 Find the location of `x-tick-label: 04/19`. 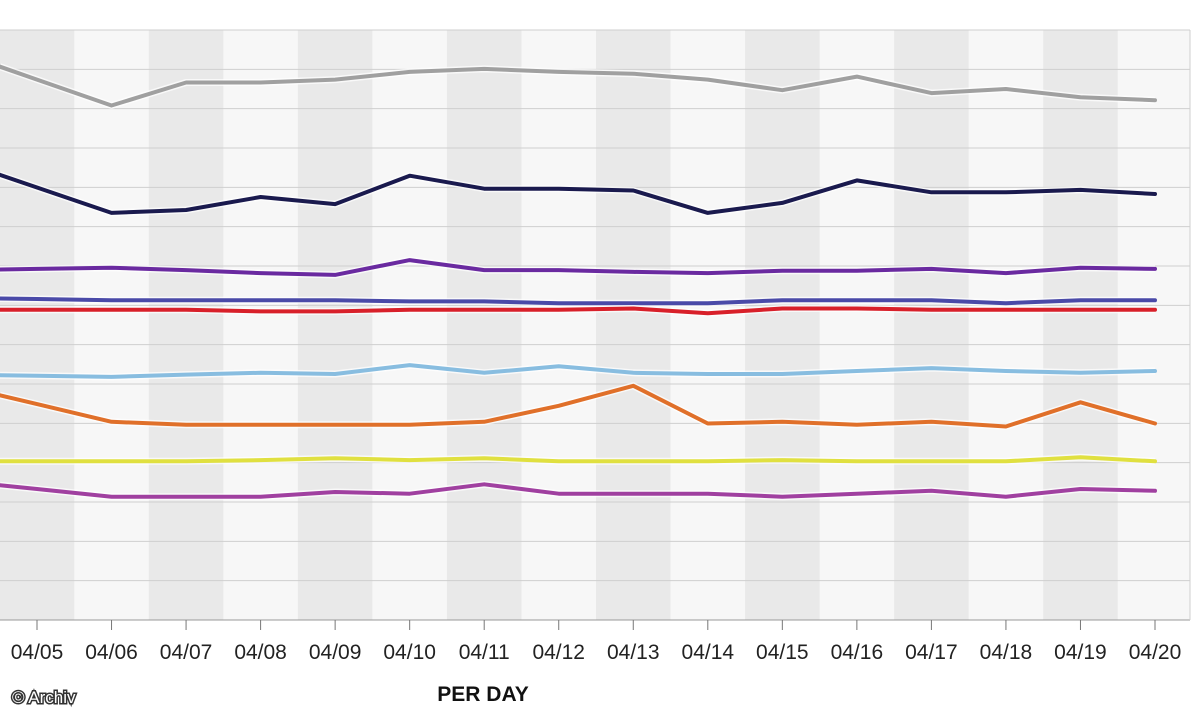

x-tick-label: 04/19 is located at coordinates (1080, 652).